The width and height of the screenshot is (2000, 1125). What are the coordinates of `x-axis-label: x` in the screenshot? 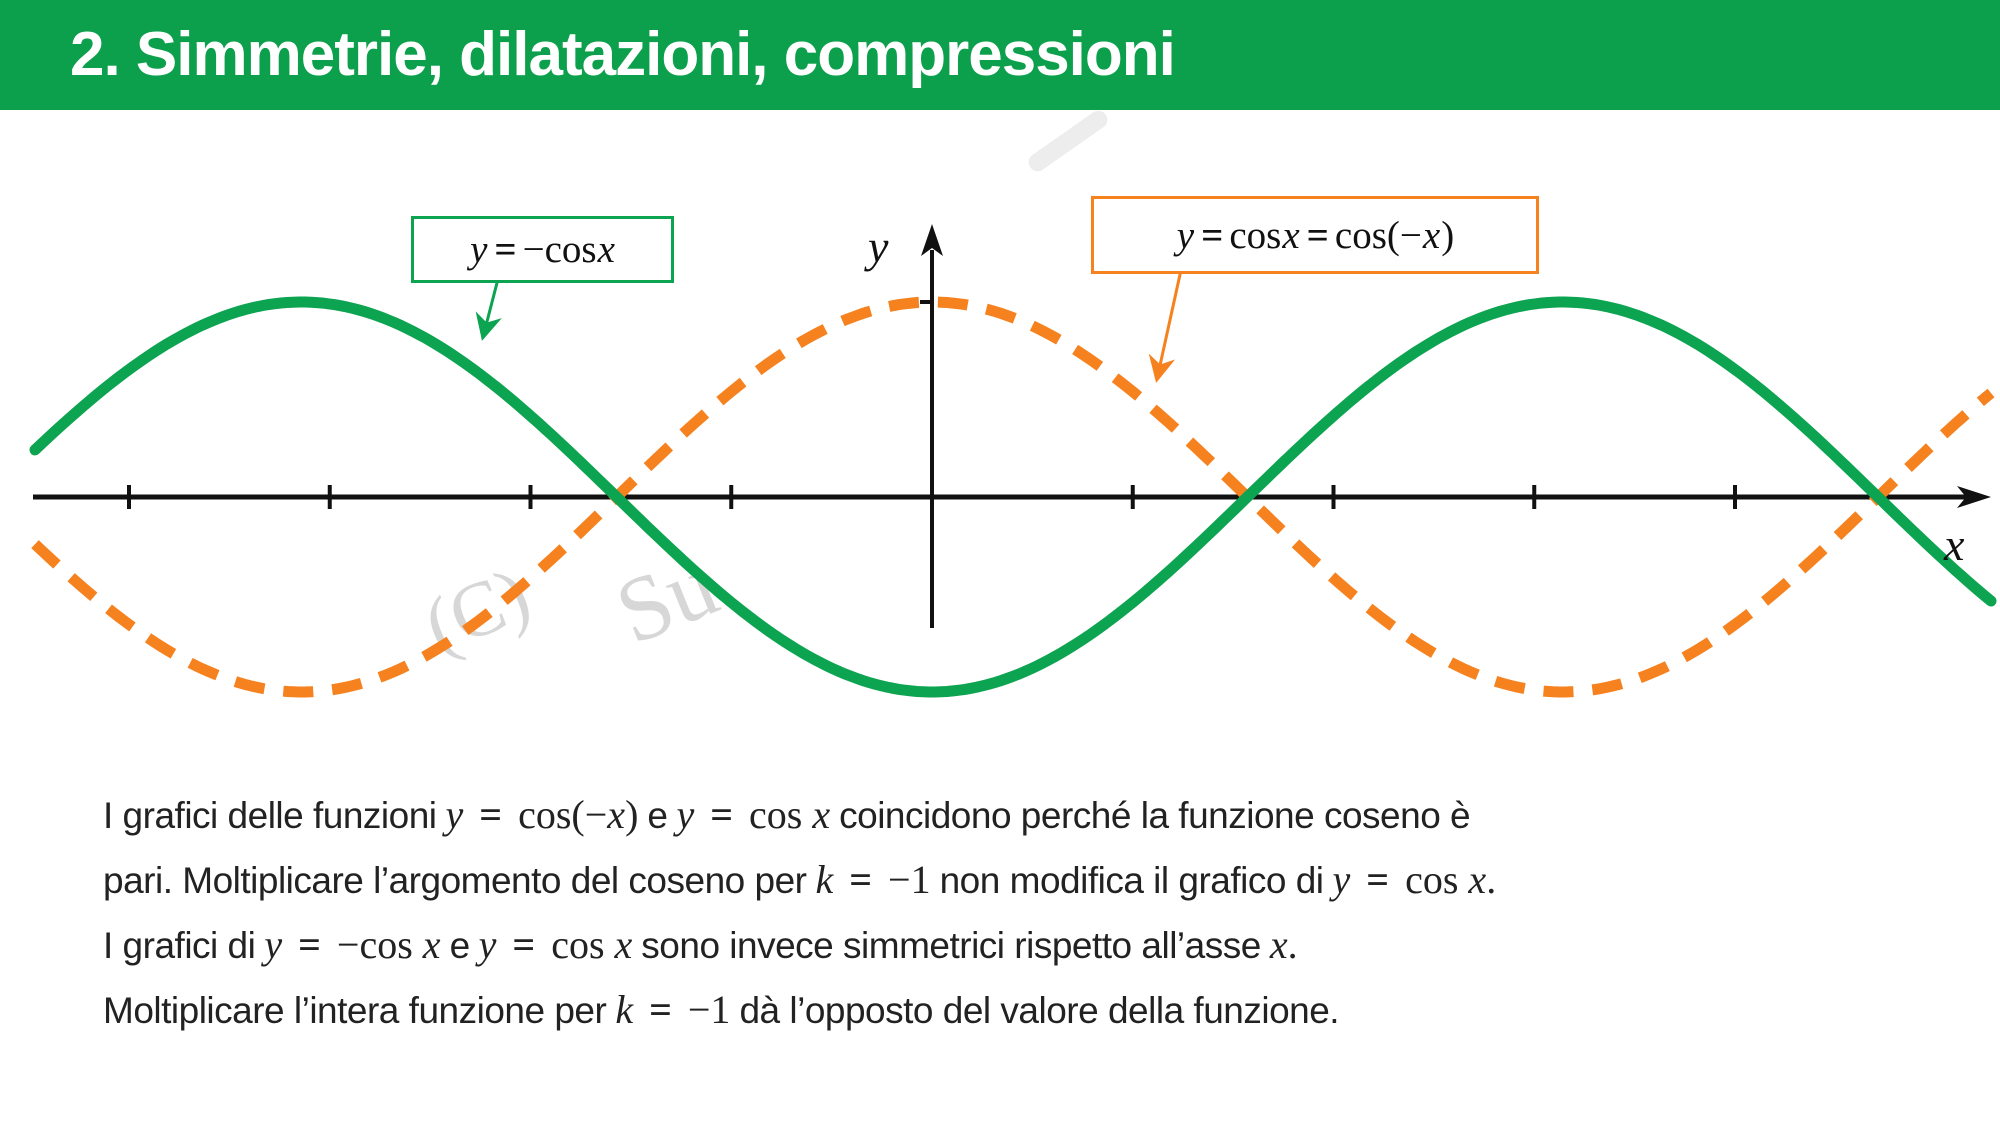 It's located at (1954, 544).